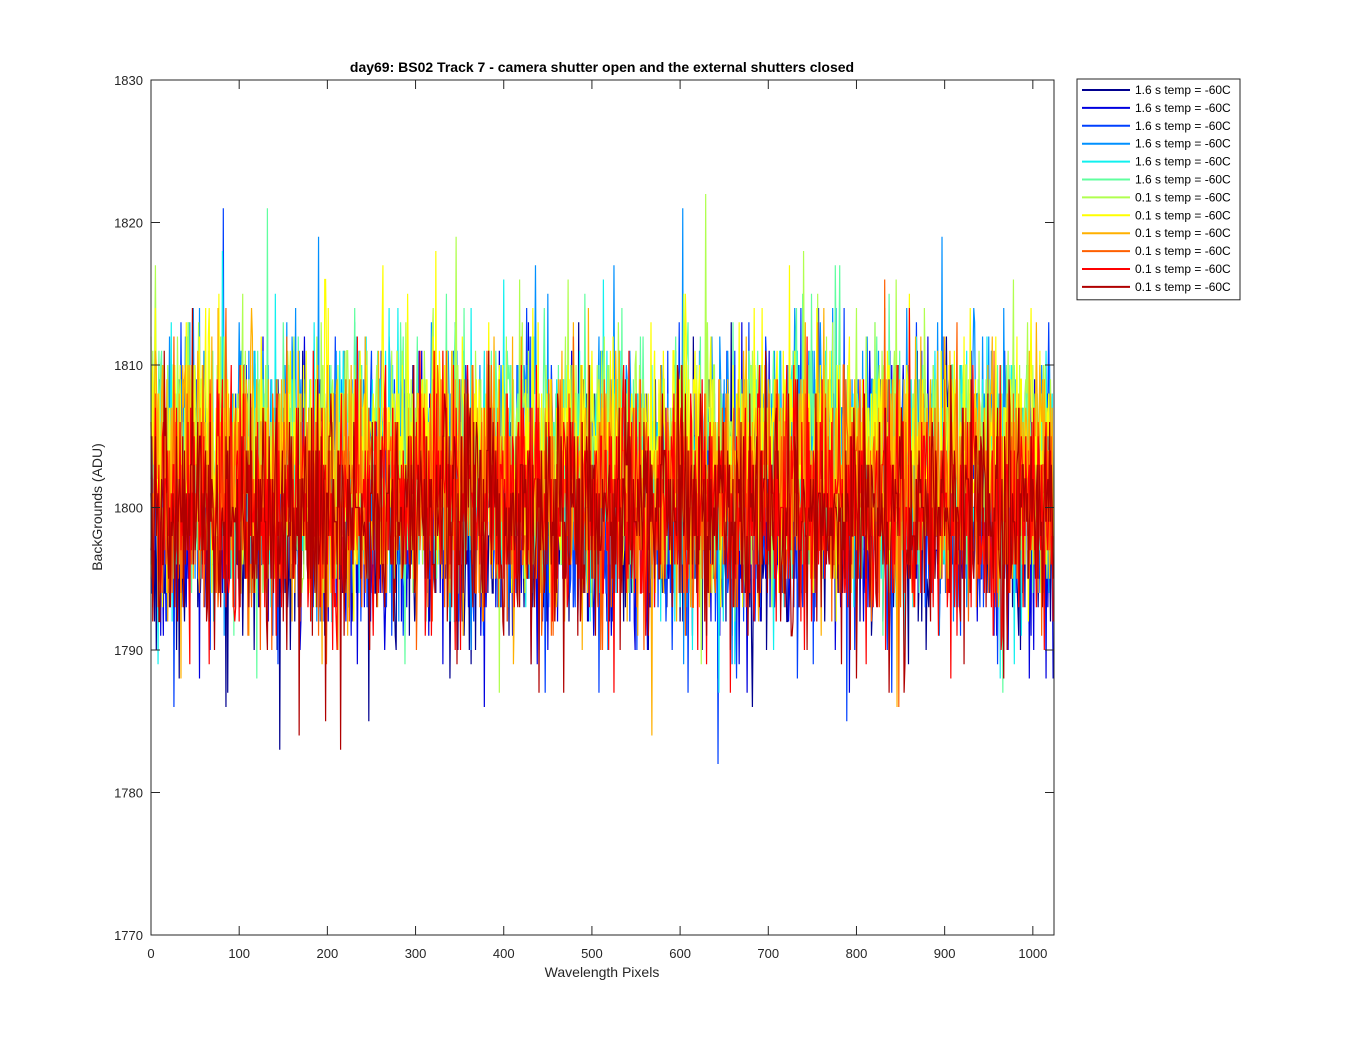 Image resolution: width=1350 pixels, height=1050 pixels. Describe the element at coordinates (128, 793) in the screenshot. I see `y-tick-label: 1780` at that location.